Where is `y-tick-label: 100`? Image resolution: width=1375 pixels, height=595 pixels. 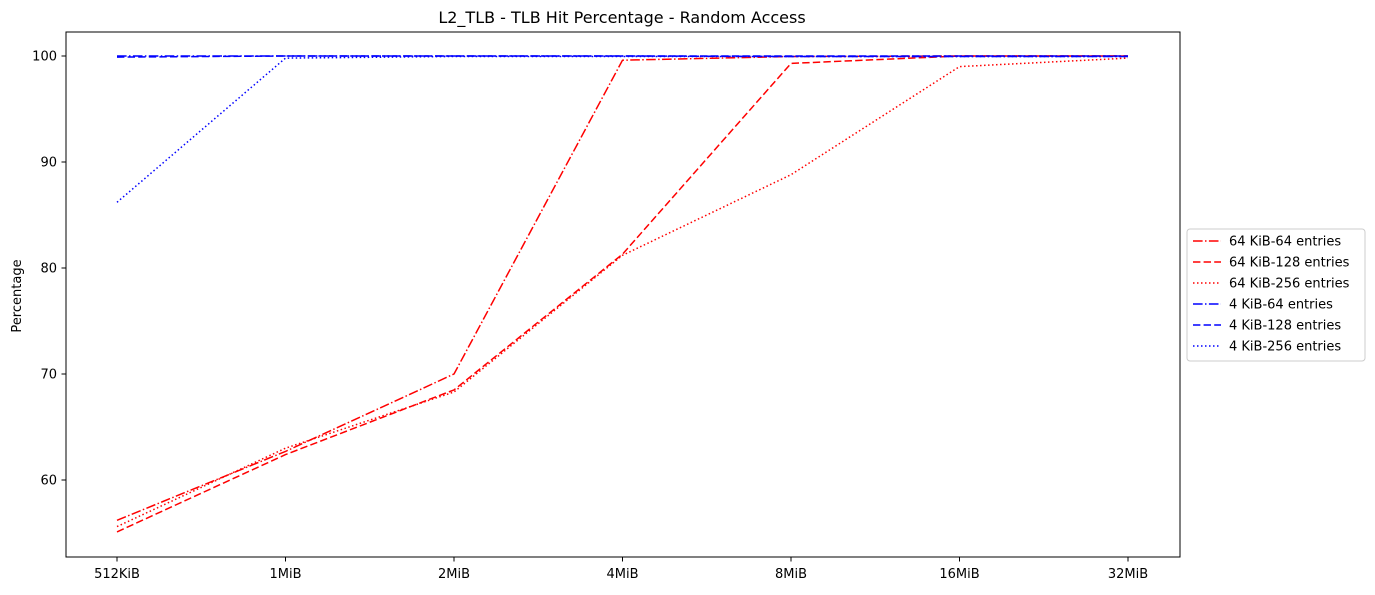
y-tick-label: 100 is located at coordinates (44, 57).